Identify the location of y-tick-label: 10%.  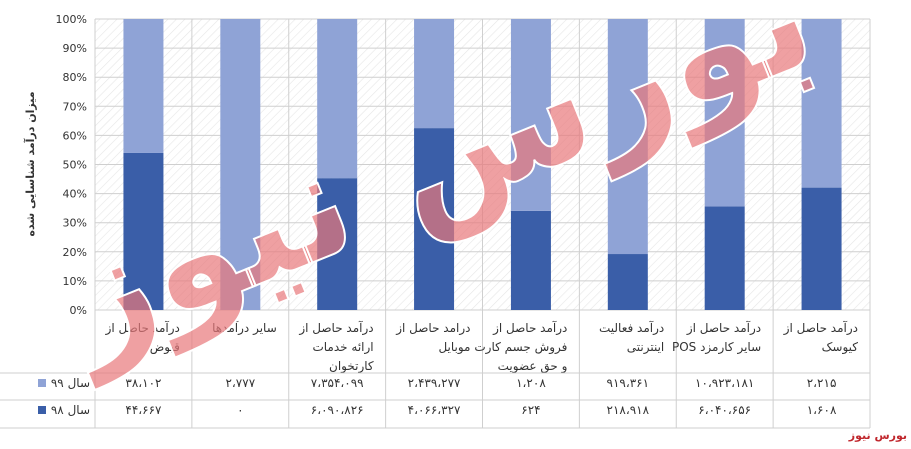
(75, 281).